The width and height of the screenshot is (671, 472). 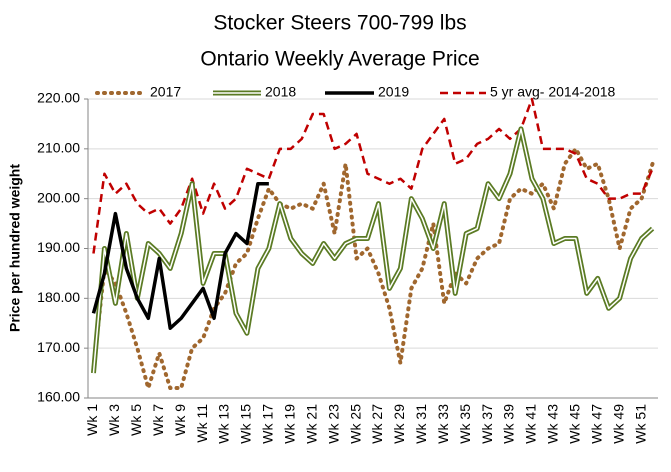 I want to click on y-tick-label: 220.00, so click(x=58, y=98).